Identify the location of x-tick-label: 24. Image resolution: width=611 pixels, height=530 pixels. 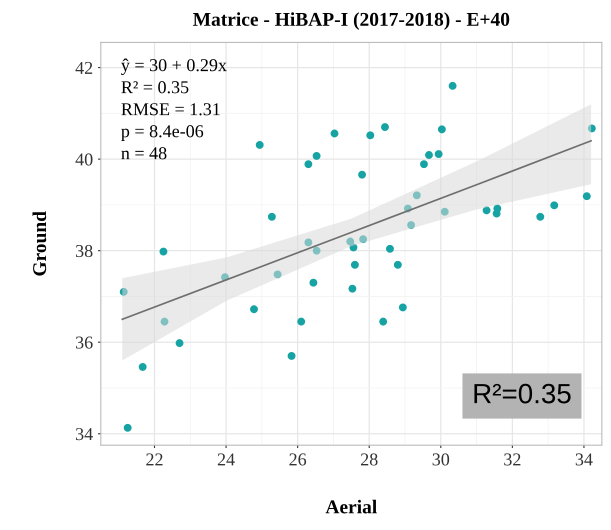
(226, 459).